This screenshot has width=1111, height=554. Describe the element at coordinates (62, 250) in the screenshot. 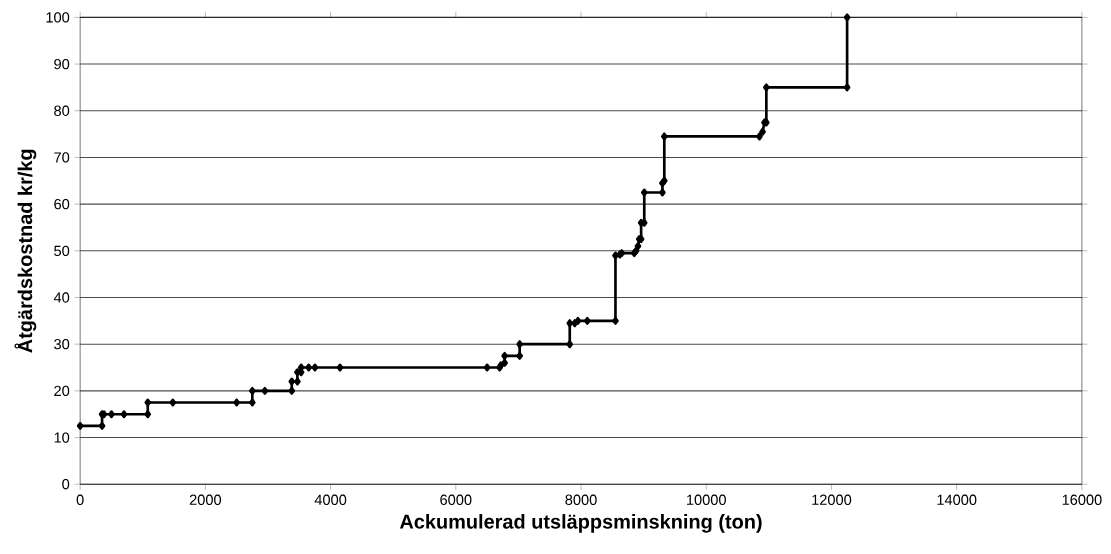

I see `y-tick-label: 50` at that location.